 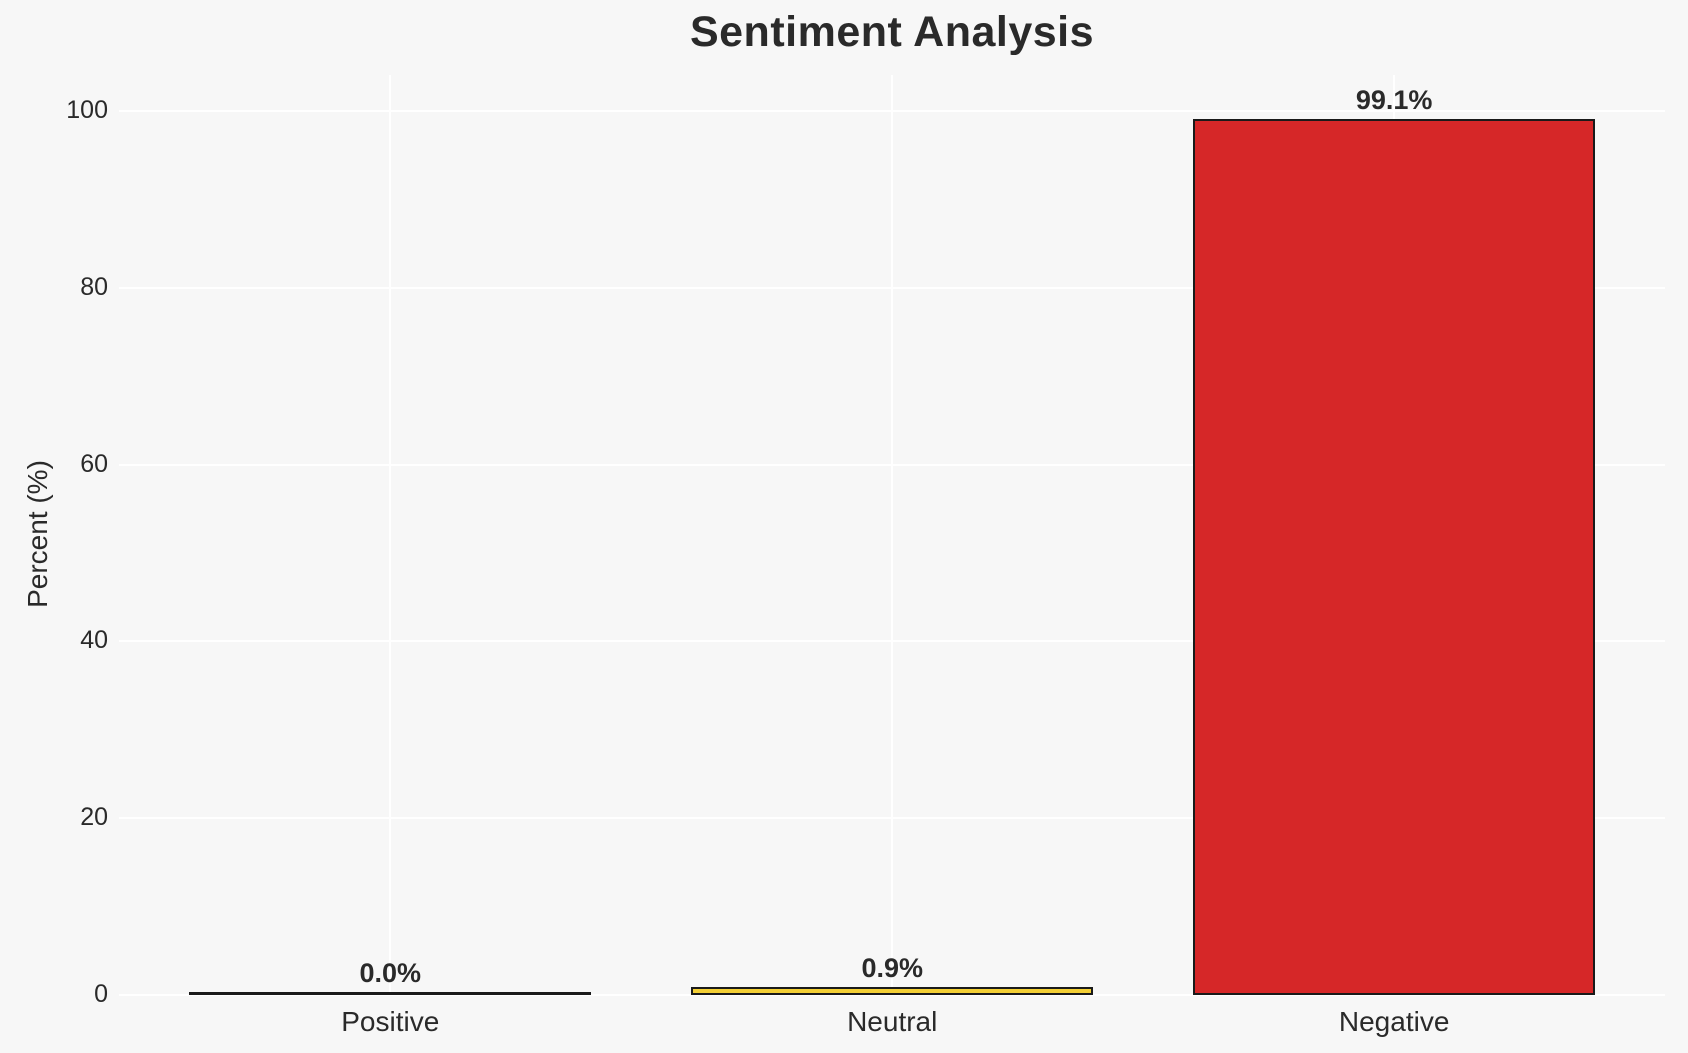 What do you see at coordinates (390, 973) in the screenshot?
I see `bar-value-label: 0.0%` at bounding box center [390, 973].